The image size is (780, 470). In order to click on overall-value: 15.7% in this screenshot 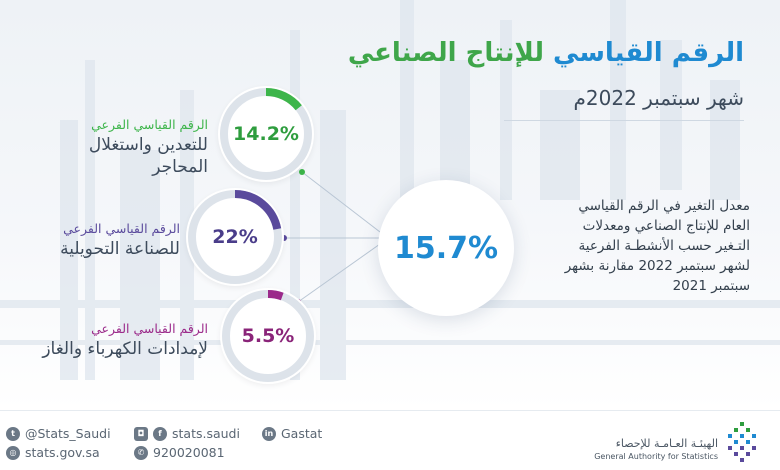, I will do `click(446, 248)`.